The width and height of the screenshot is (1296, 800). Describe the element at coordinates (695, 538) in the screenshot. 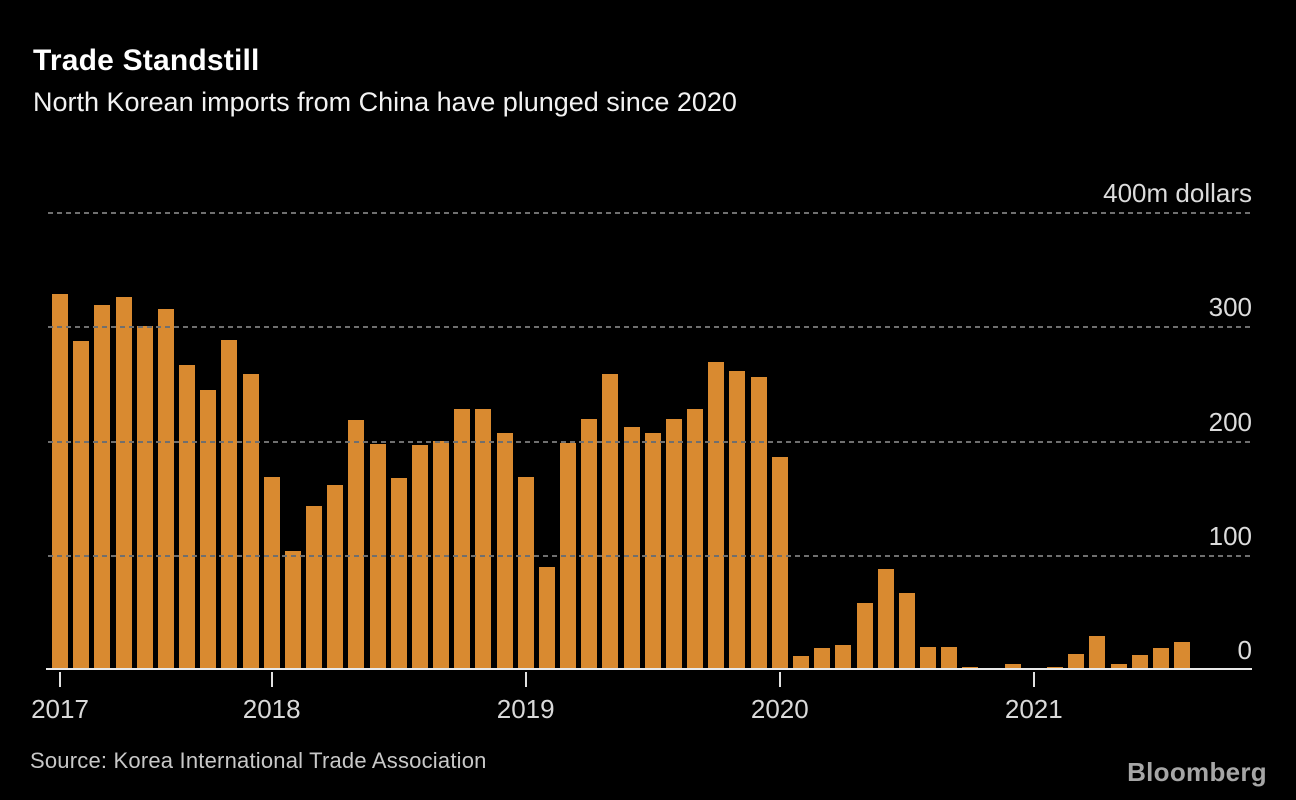

I see `bar-2019-m9` at that location.